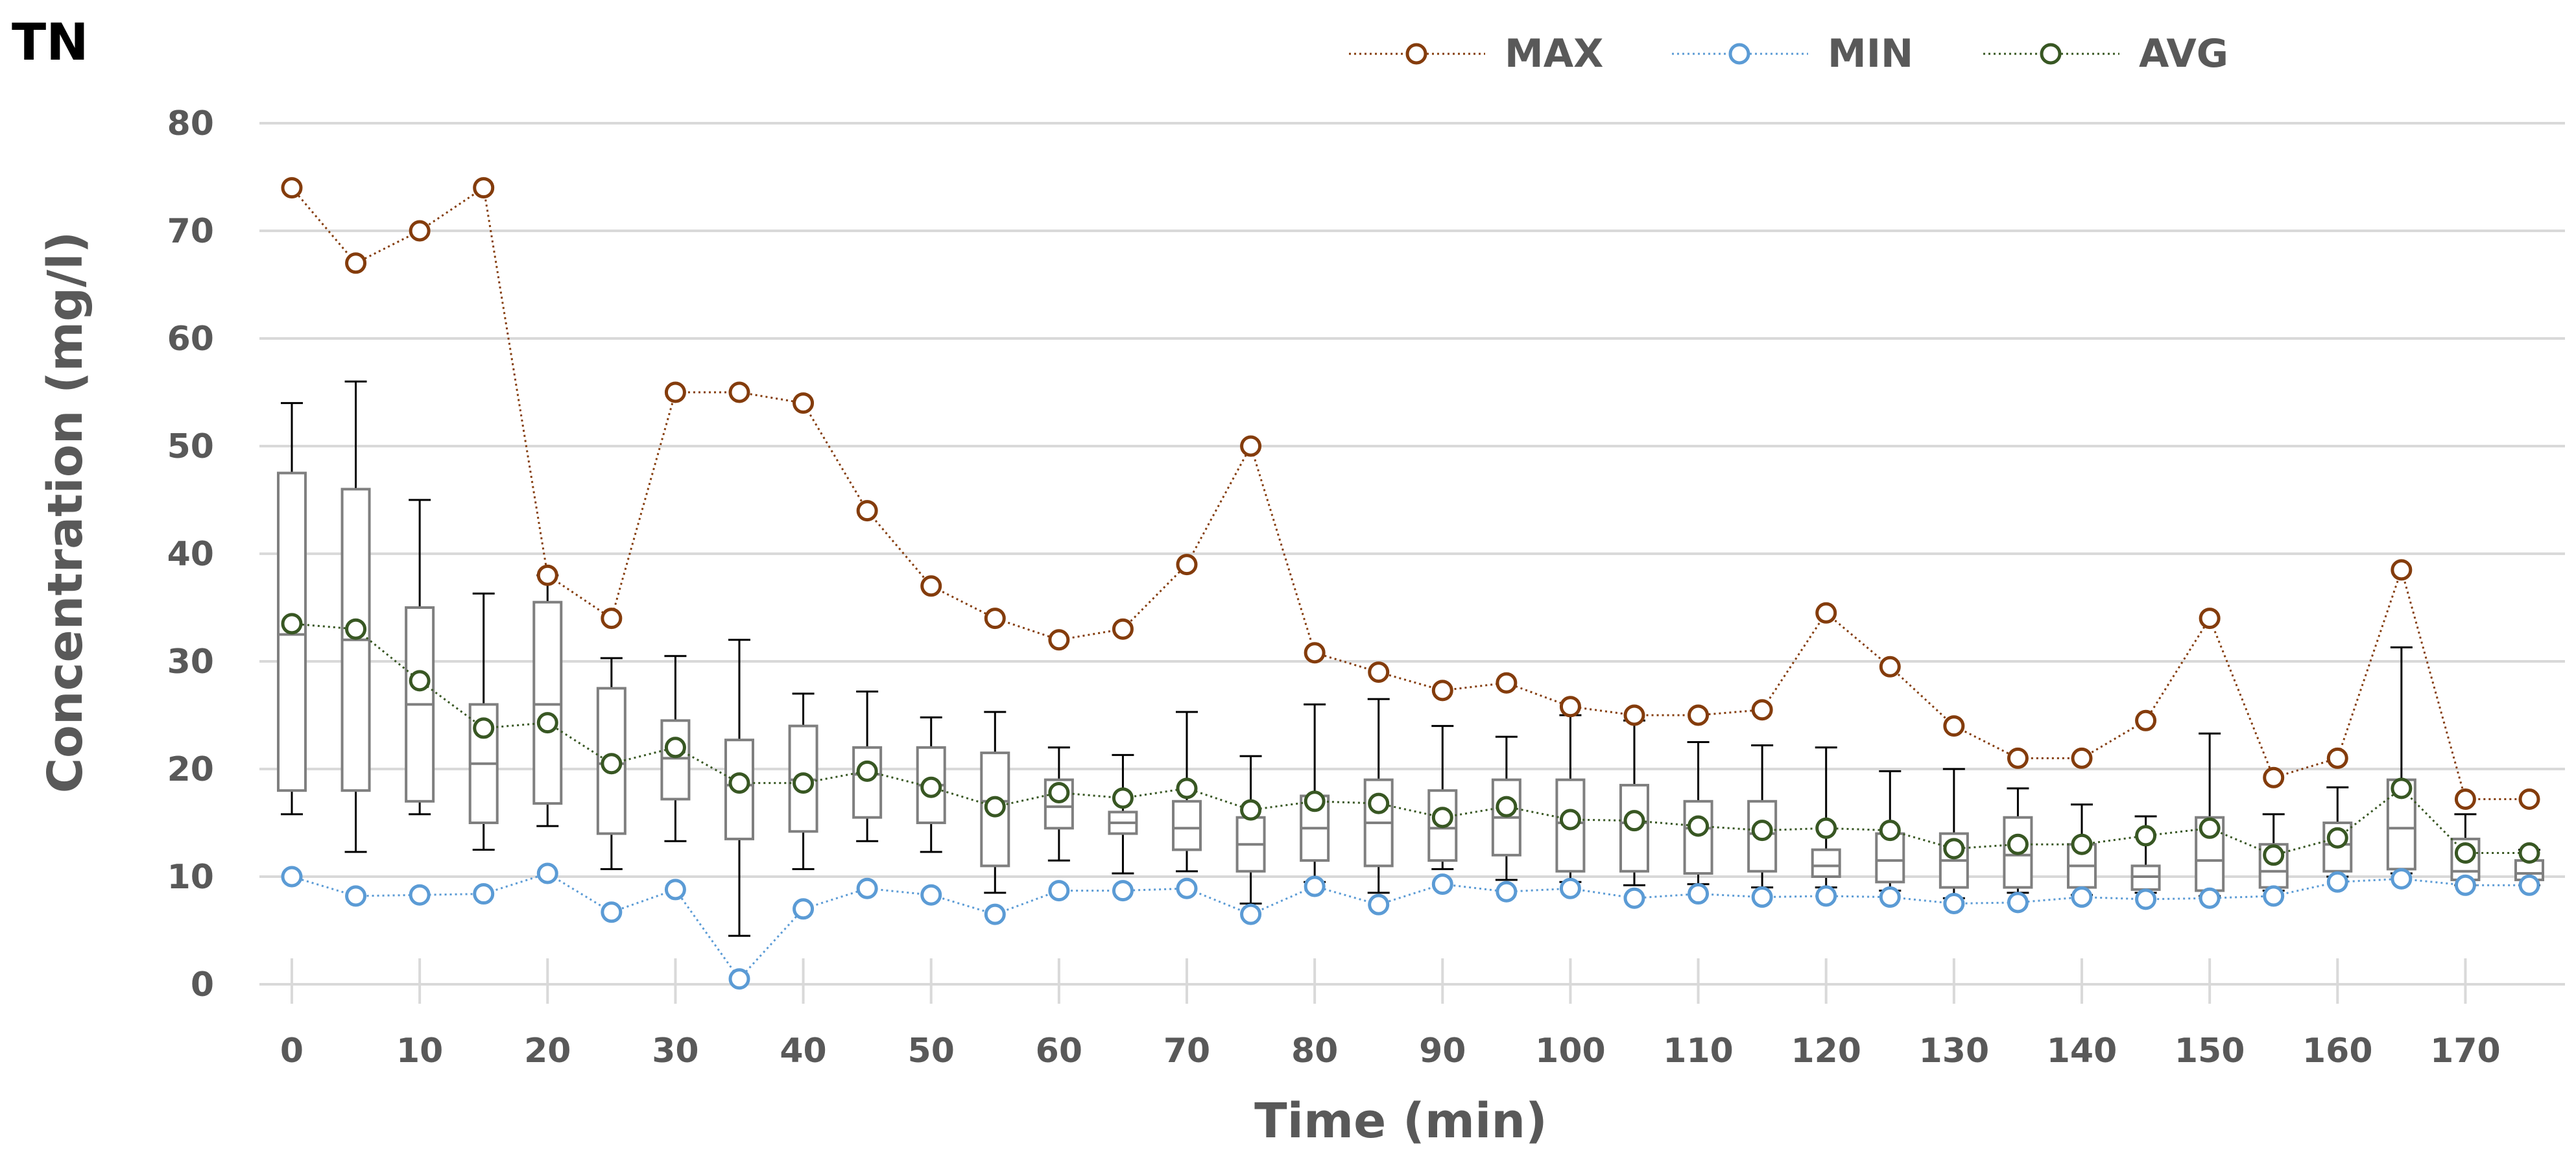 This screenshot has width=2576, height=1160. What do you see at coordinates (419, 1051) in the screenshot?
I see `x-tick-label-10: 10` at bounding box center [419, 1051].